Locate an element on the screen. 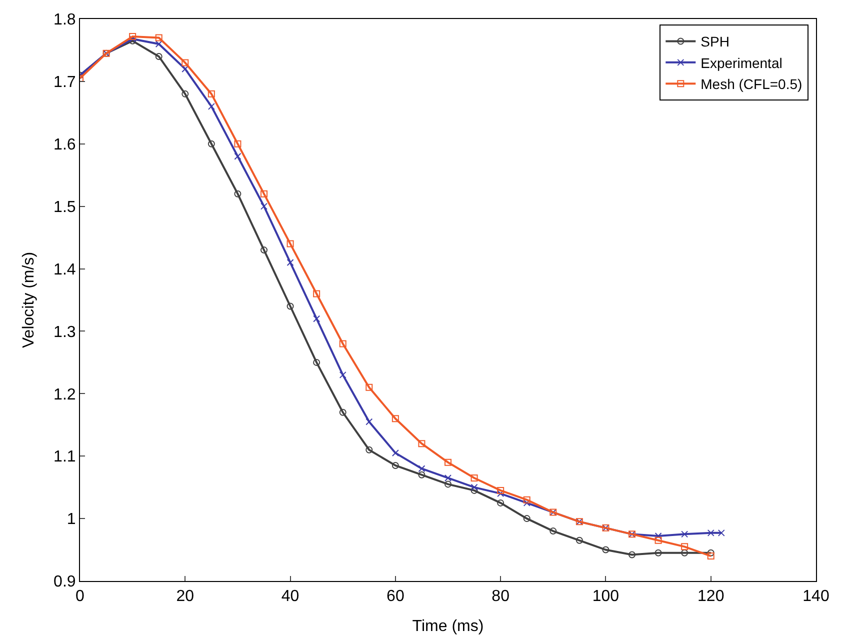 The height and width of the screenshot is (643, 841). x-tick-label: 60 is located at coordinates (395, 597).